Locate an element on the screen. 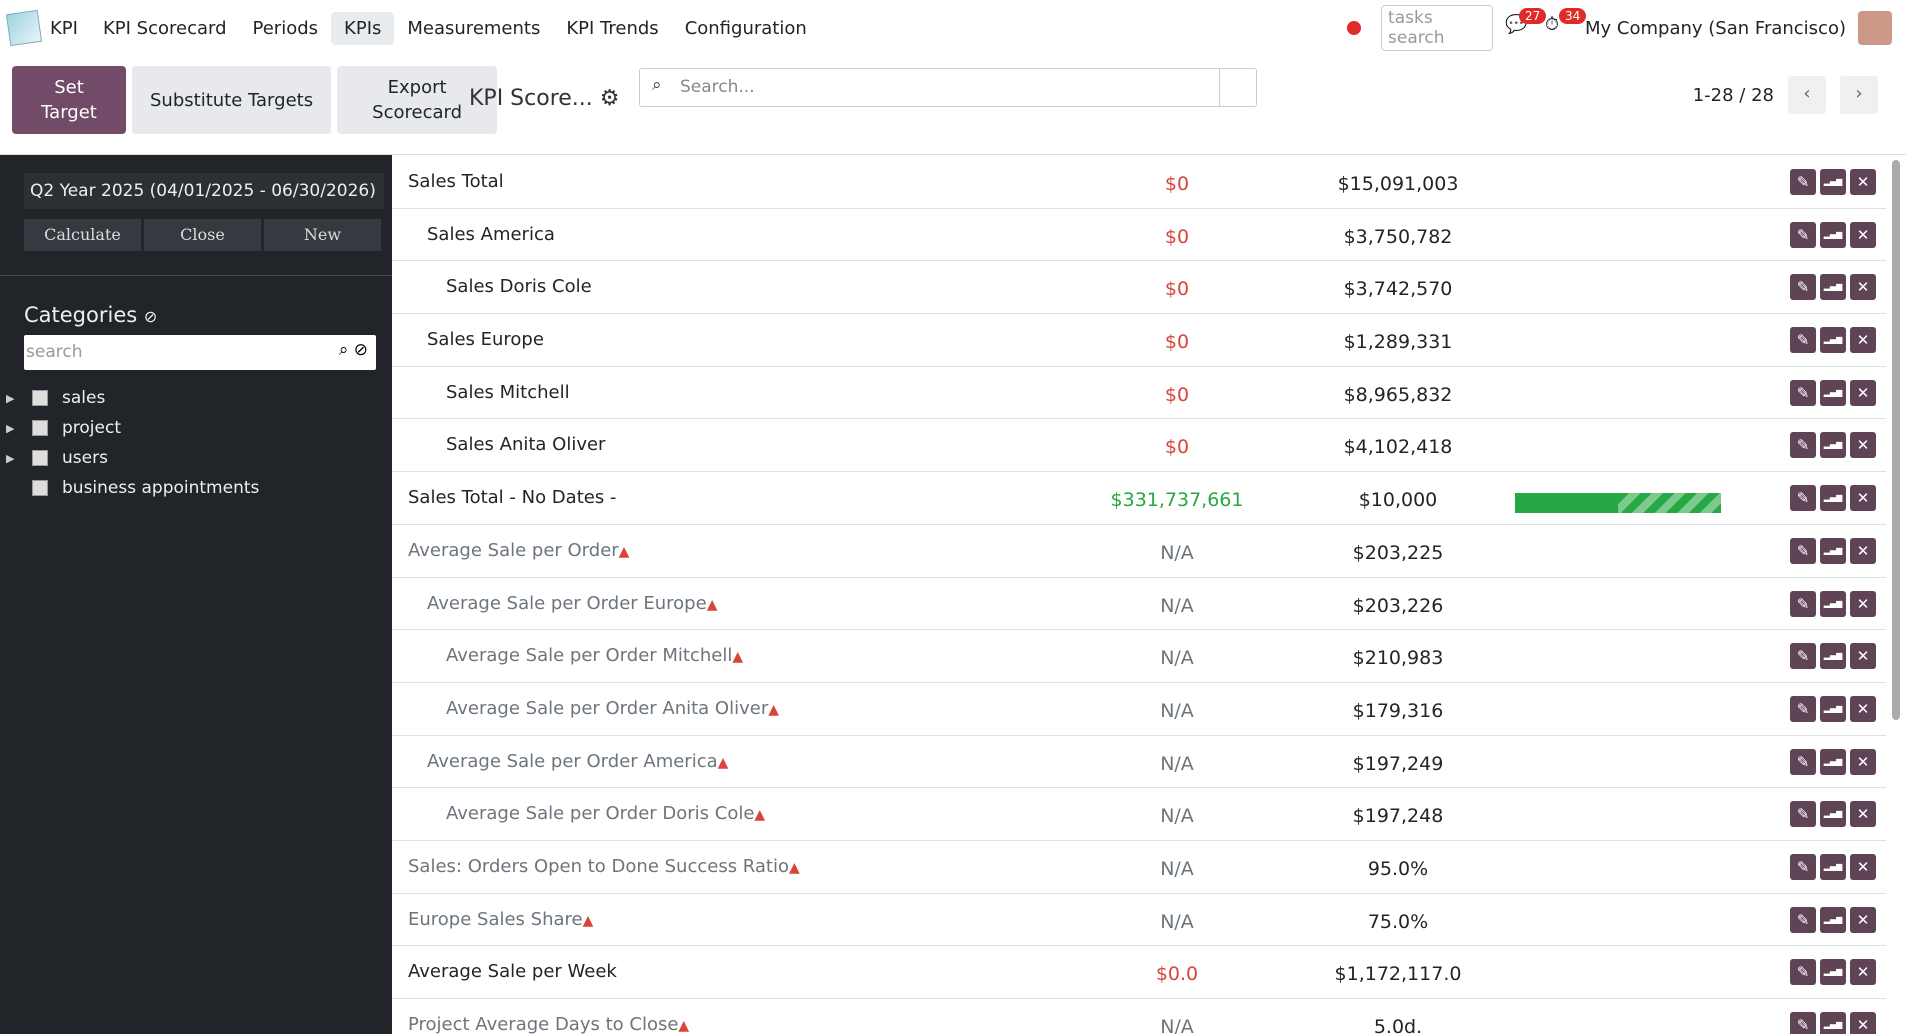  pager-next: › is located at coordinates (1859, 95).